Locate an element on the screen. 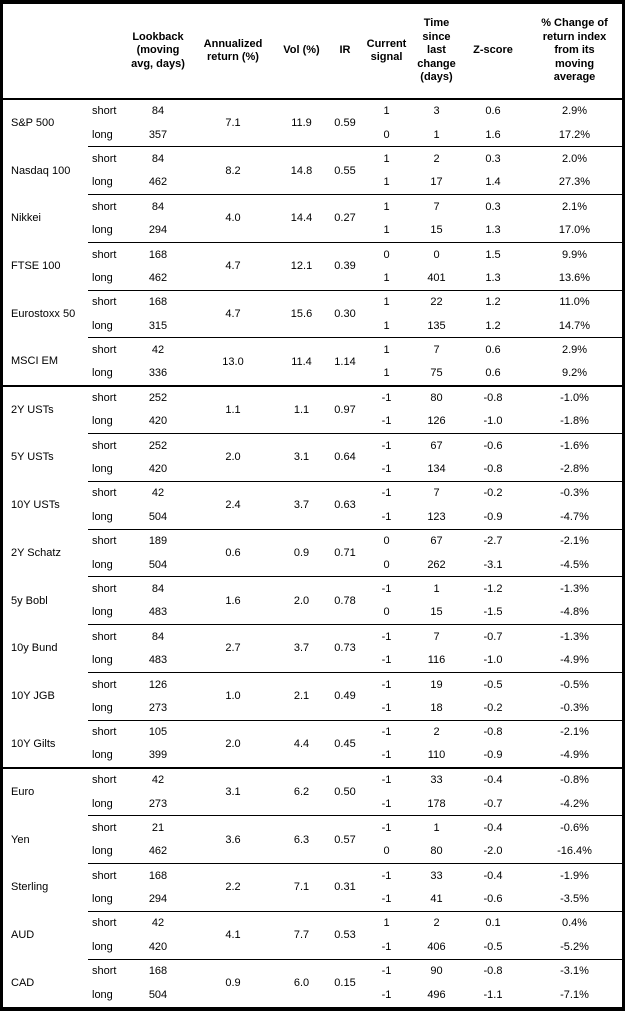 This screenshot has height=1016, width=625. z-score-cell: -2.7 is located at coordinates (493, 540).